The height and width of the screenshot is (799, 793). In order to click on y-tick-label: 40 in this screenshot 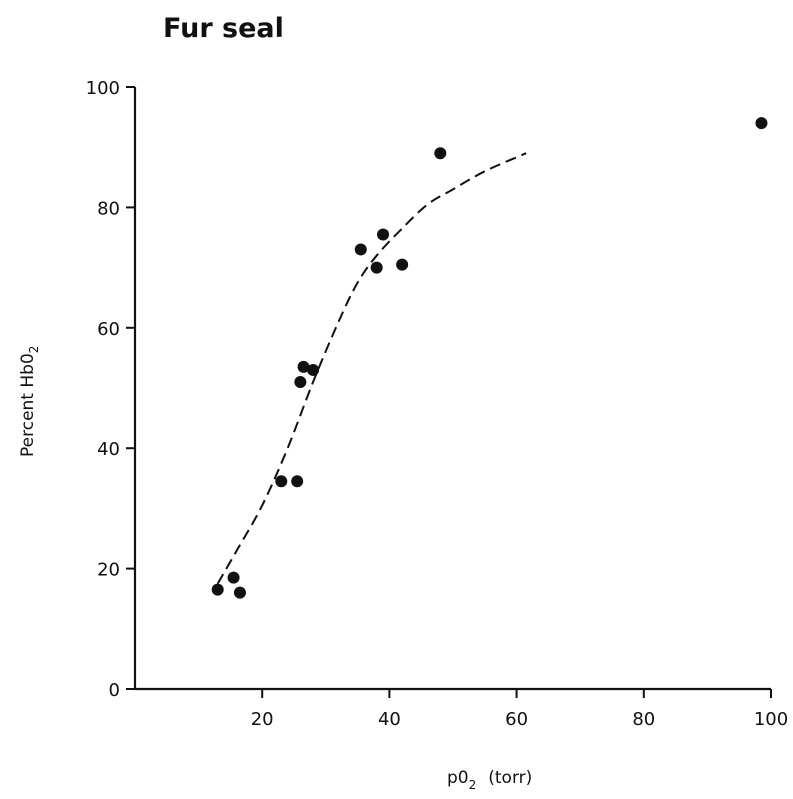, I will do `click(108, 449)`.